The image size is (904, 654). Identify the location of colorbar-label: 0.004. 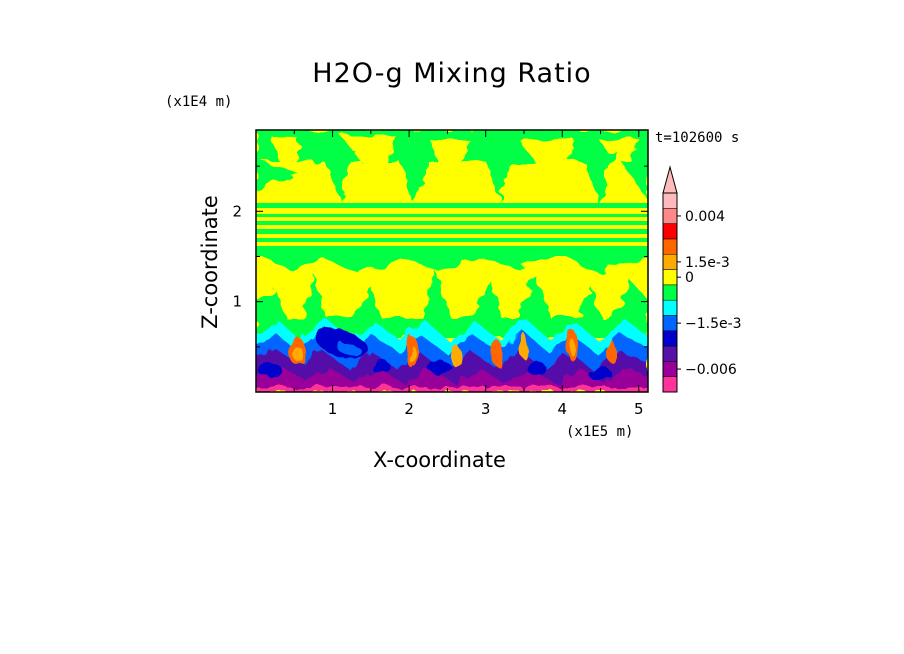
(705, 217).